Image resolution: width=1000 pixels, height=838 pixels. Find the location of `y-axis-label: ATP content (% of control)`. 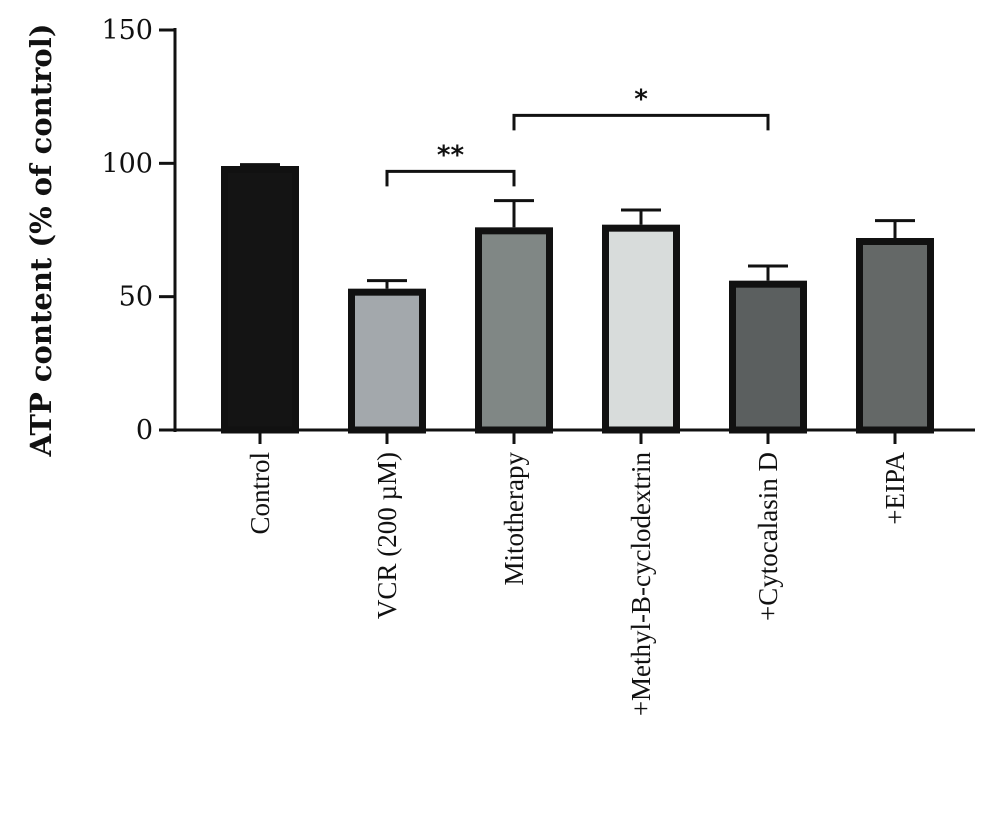

y-axis-label: ATP content (% of control) is located at coordinates (41, 240).